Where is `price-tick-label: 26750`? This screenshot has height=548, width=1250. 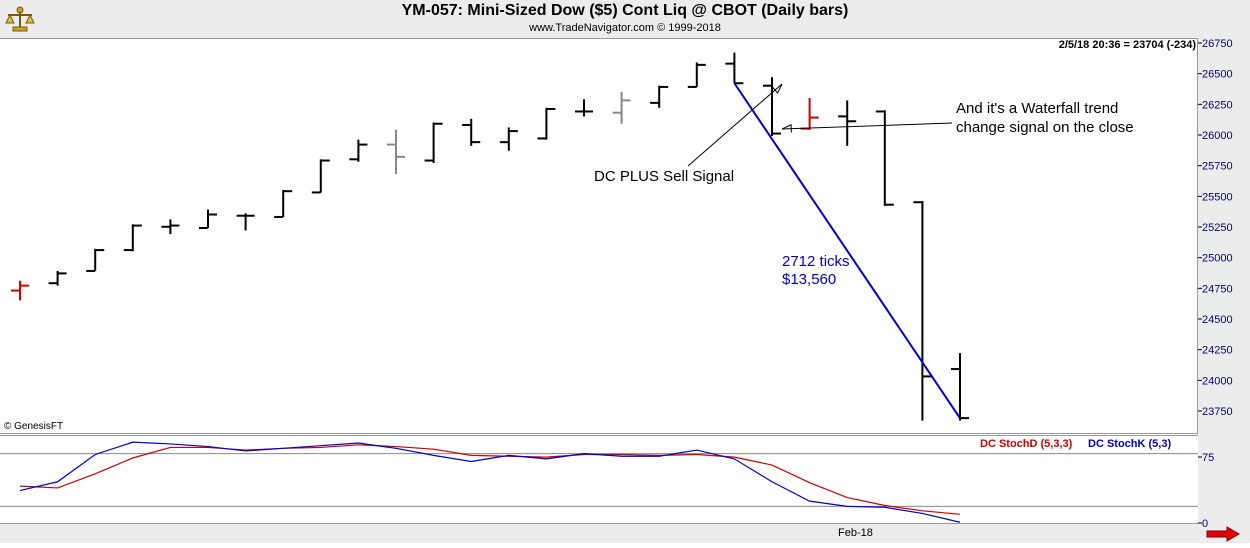
price-tick-label: 26750 is located at coordinates (1217, 44).